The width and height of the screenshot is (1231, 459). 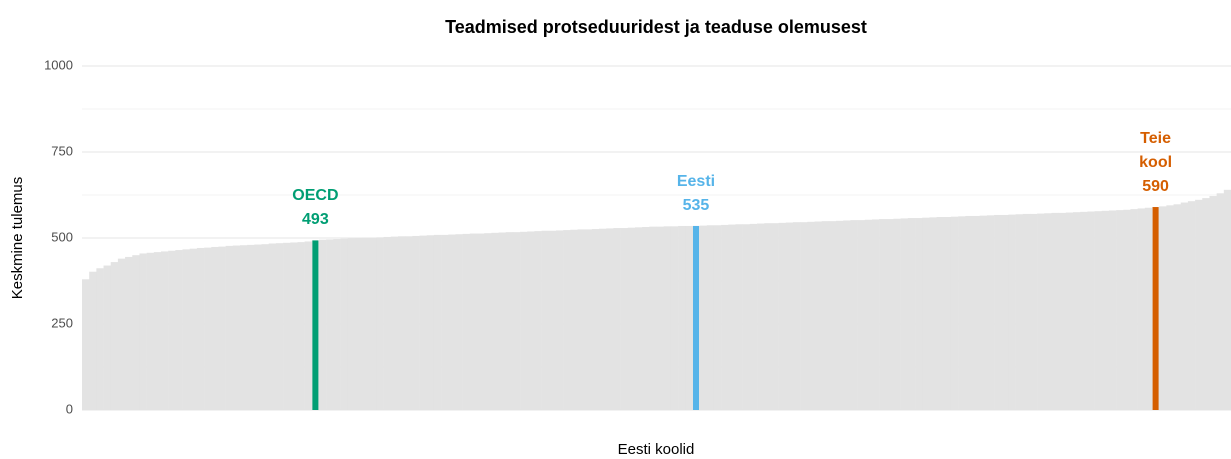 What do you see at coordinates (1155, 308) in the screenshot?
I see `highlight-bar` at bounding box center [1155, 308].